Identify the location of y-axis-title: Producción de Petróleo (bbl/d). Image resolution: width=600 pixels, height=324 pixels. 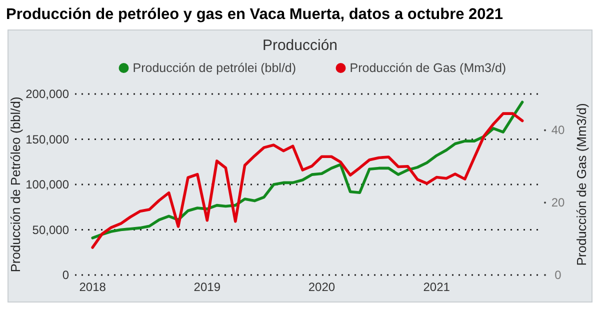
(15, 184).